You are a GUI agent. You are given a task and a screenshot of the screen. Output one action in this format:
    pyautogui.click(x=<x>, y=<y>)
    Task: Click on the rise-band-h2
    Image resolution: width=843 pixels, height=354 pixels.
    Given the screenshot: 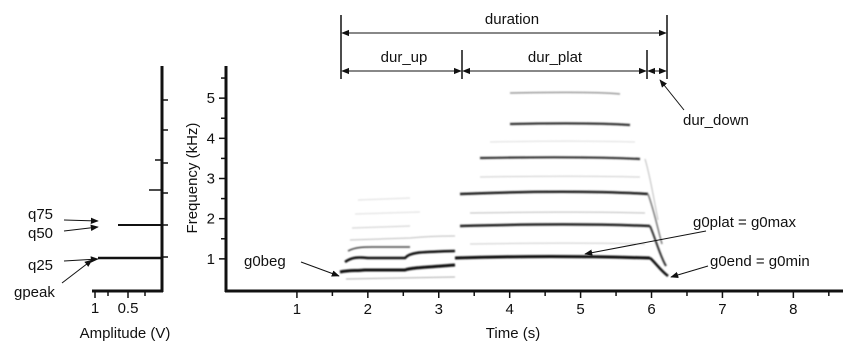 What is the action you would take?
    pyautogui.click(x=400, y=256)
    